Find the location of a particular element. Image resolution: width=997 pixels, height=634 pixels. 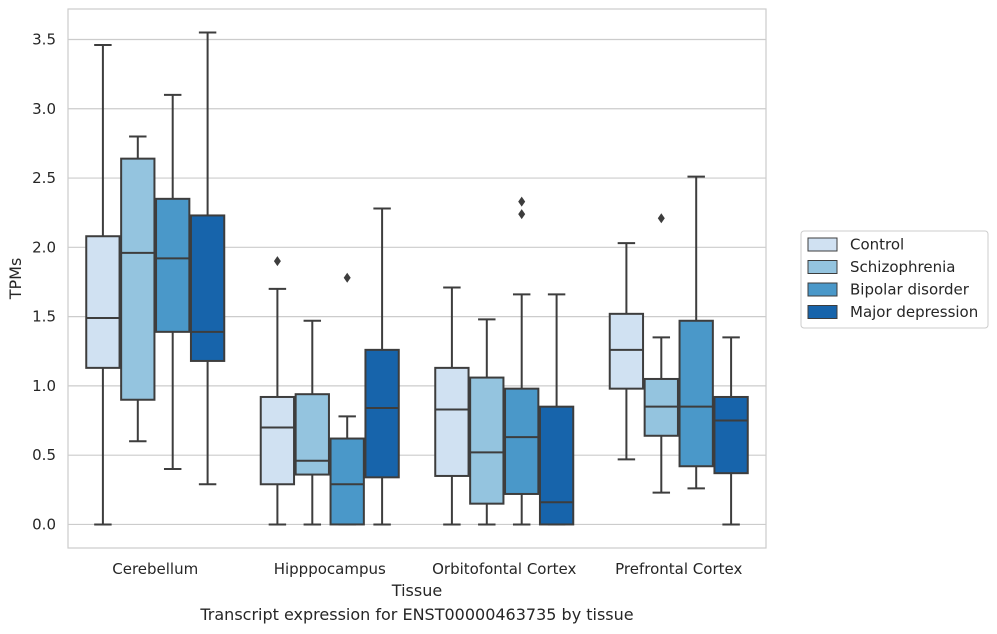

legend-frame is located at coordinates (894, 279).